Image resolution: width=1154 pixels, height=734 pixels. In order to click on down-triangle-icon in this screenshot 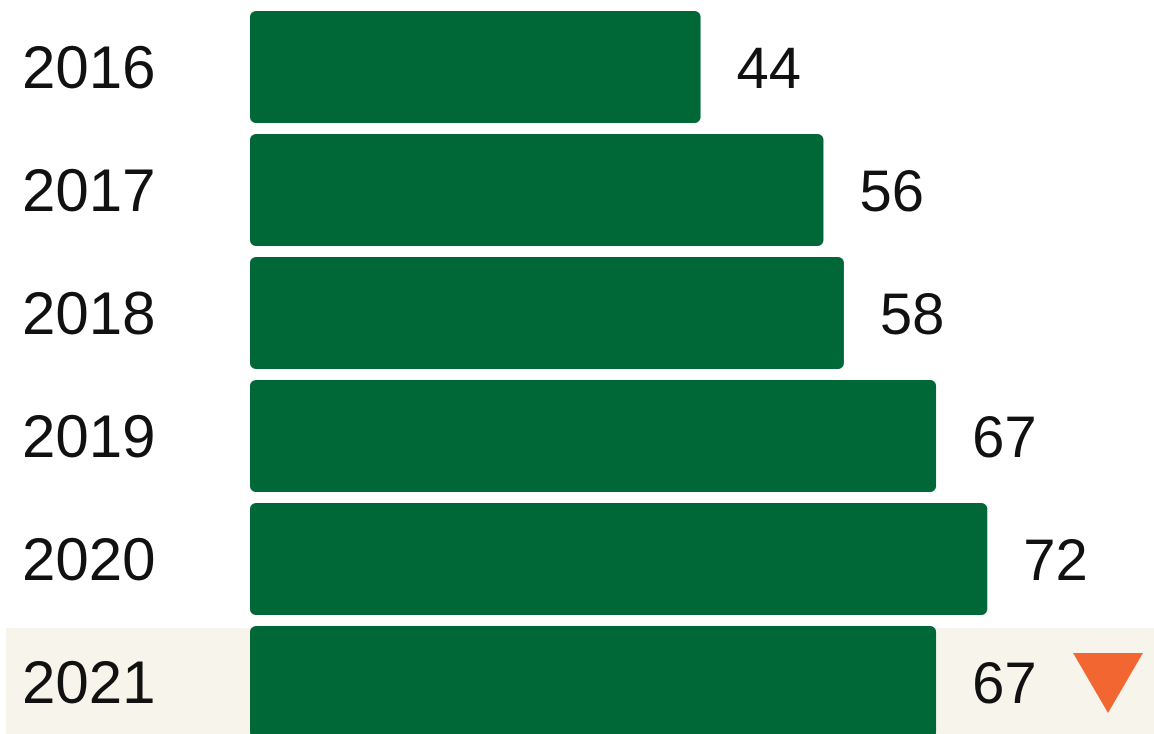, I will do `click(1108, 683)`.